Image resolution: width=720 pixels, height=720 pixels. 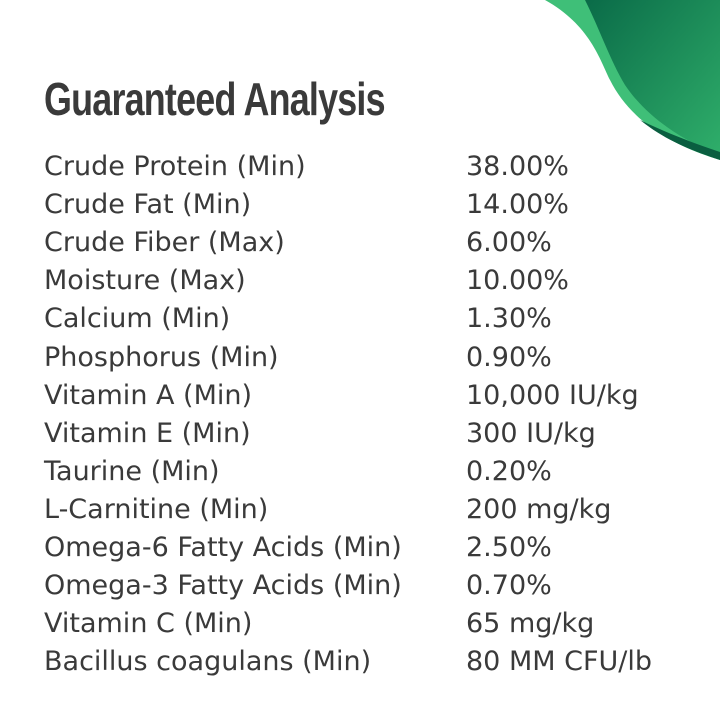 I want to click on nutrient-value: 10,000 IU/kg, so click(x=552, y=395).